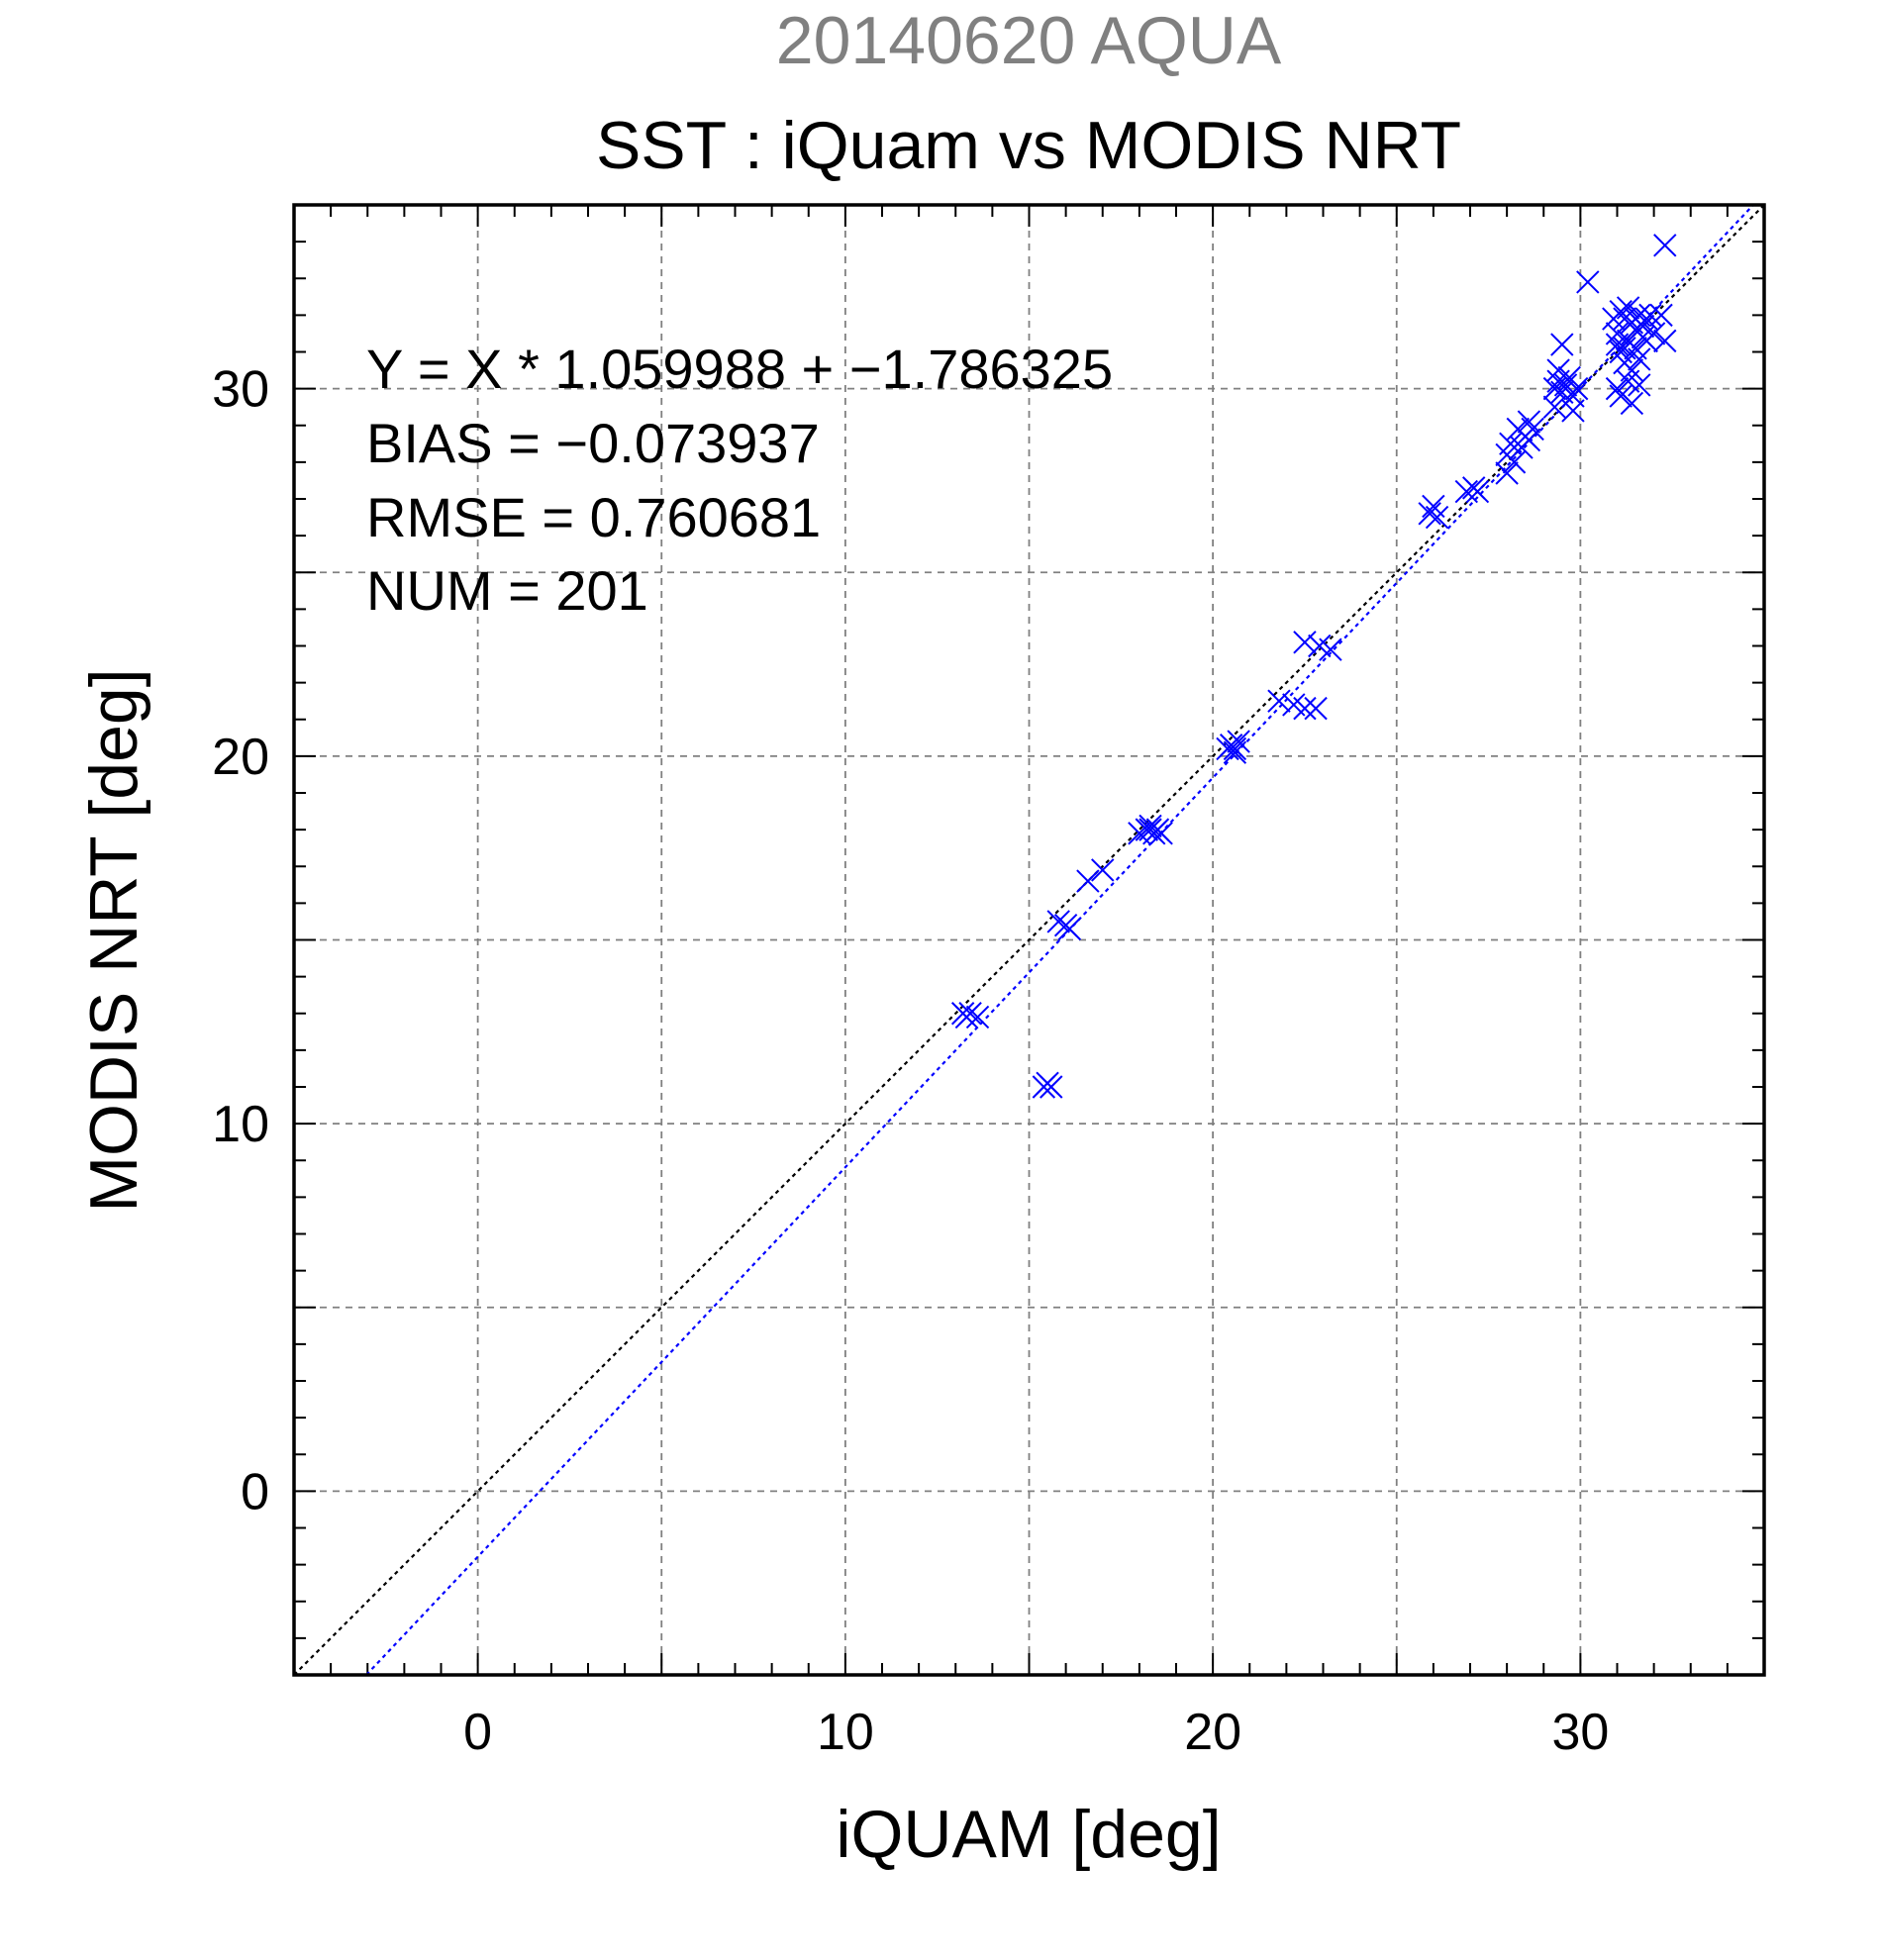  I want to click on y-tick-label: 0, so click(255, 1491).